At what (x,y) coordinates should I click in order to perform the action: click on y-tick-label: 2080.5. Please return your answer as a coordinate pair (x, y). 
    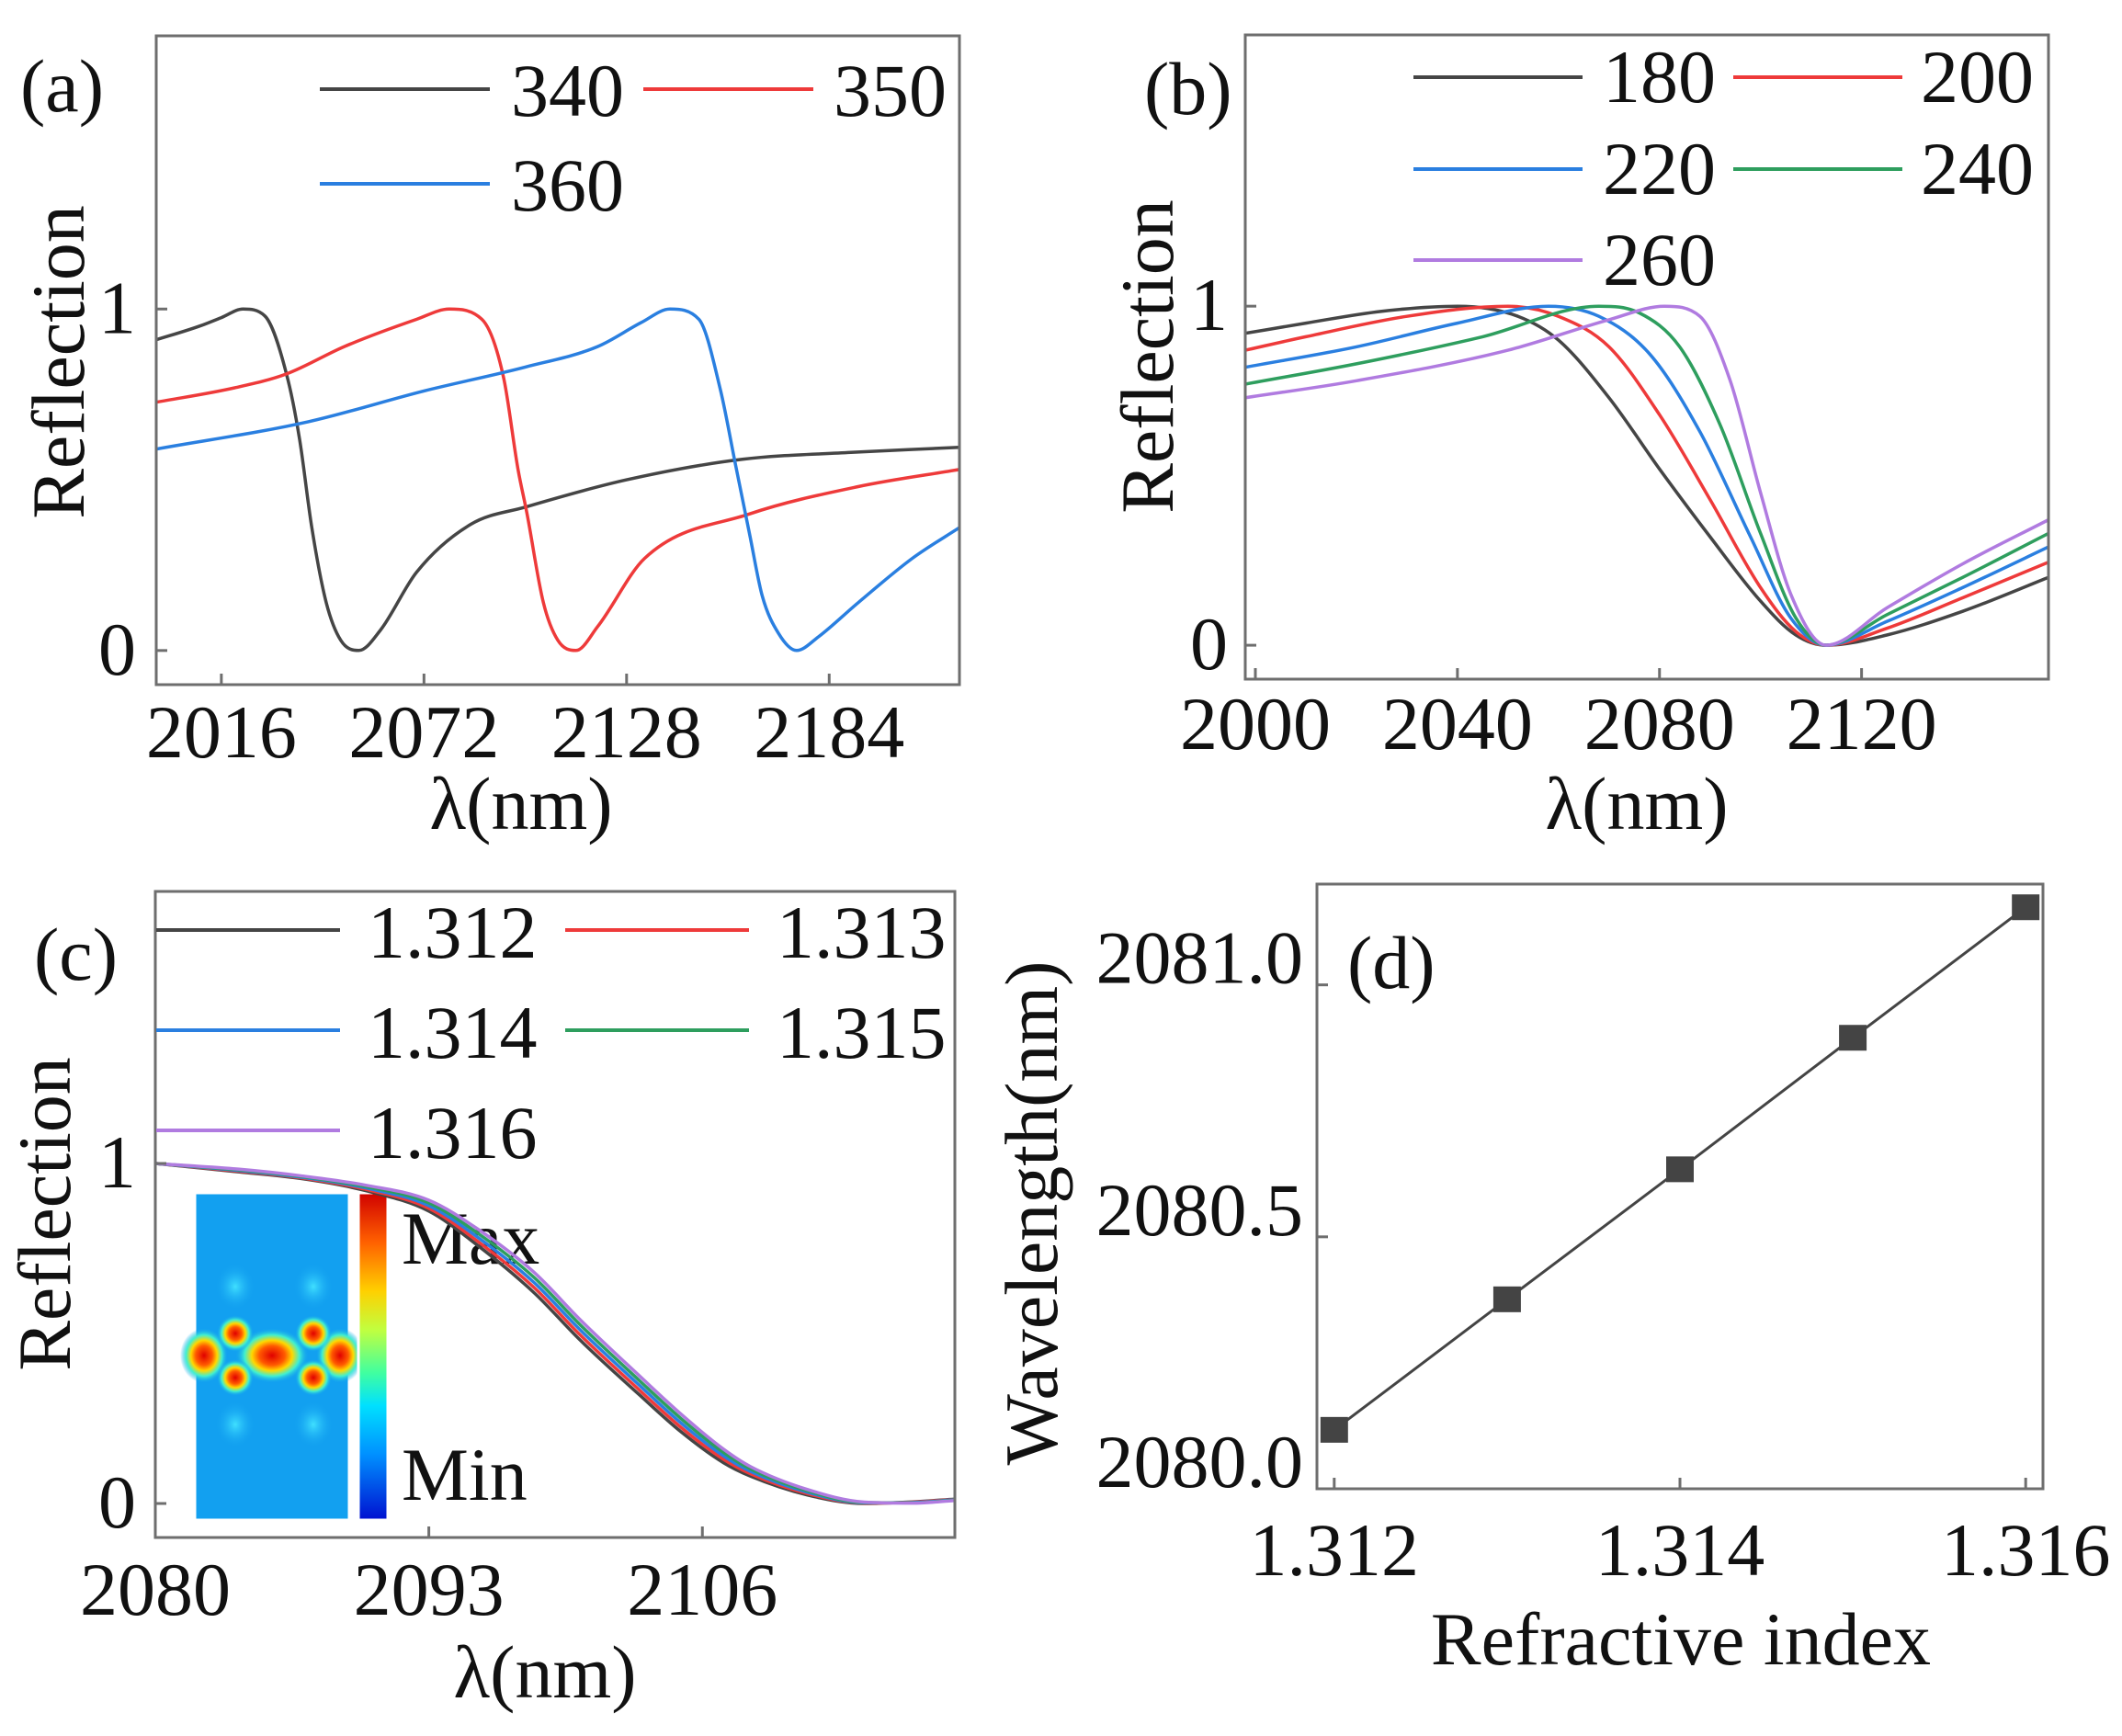
    Looking at the image, I should click on (1200, 1210).